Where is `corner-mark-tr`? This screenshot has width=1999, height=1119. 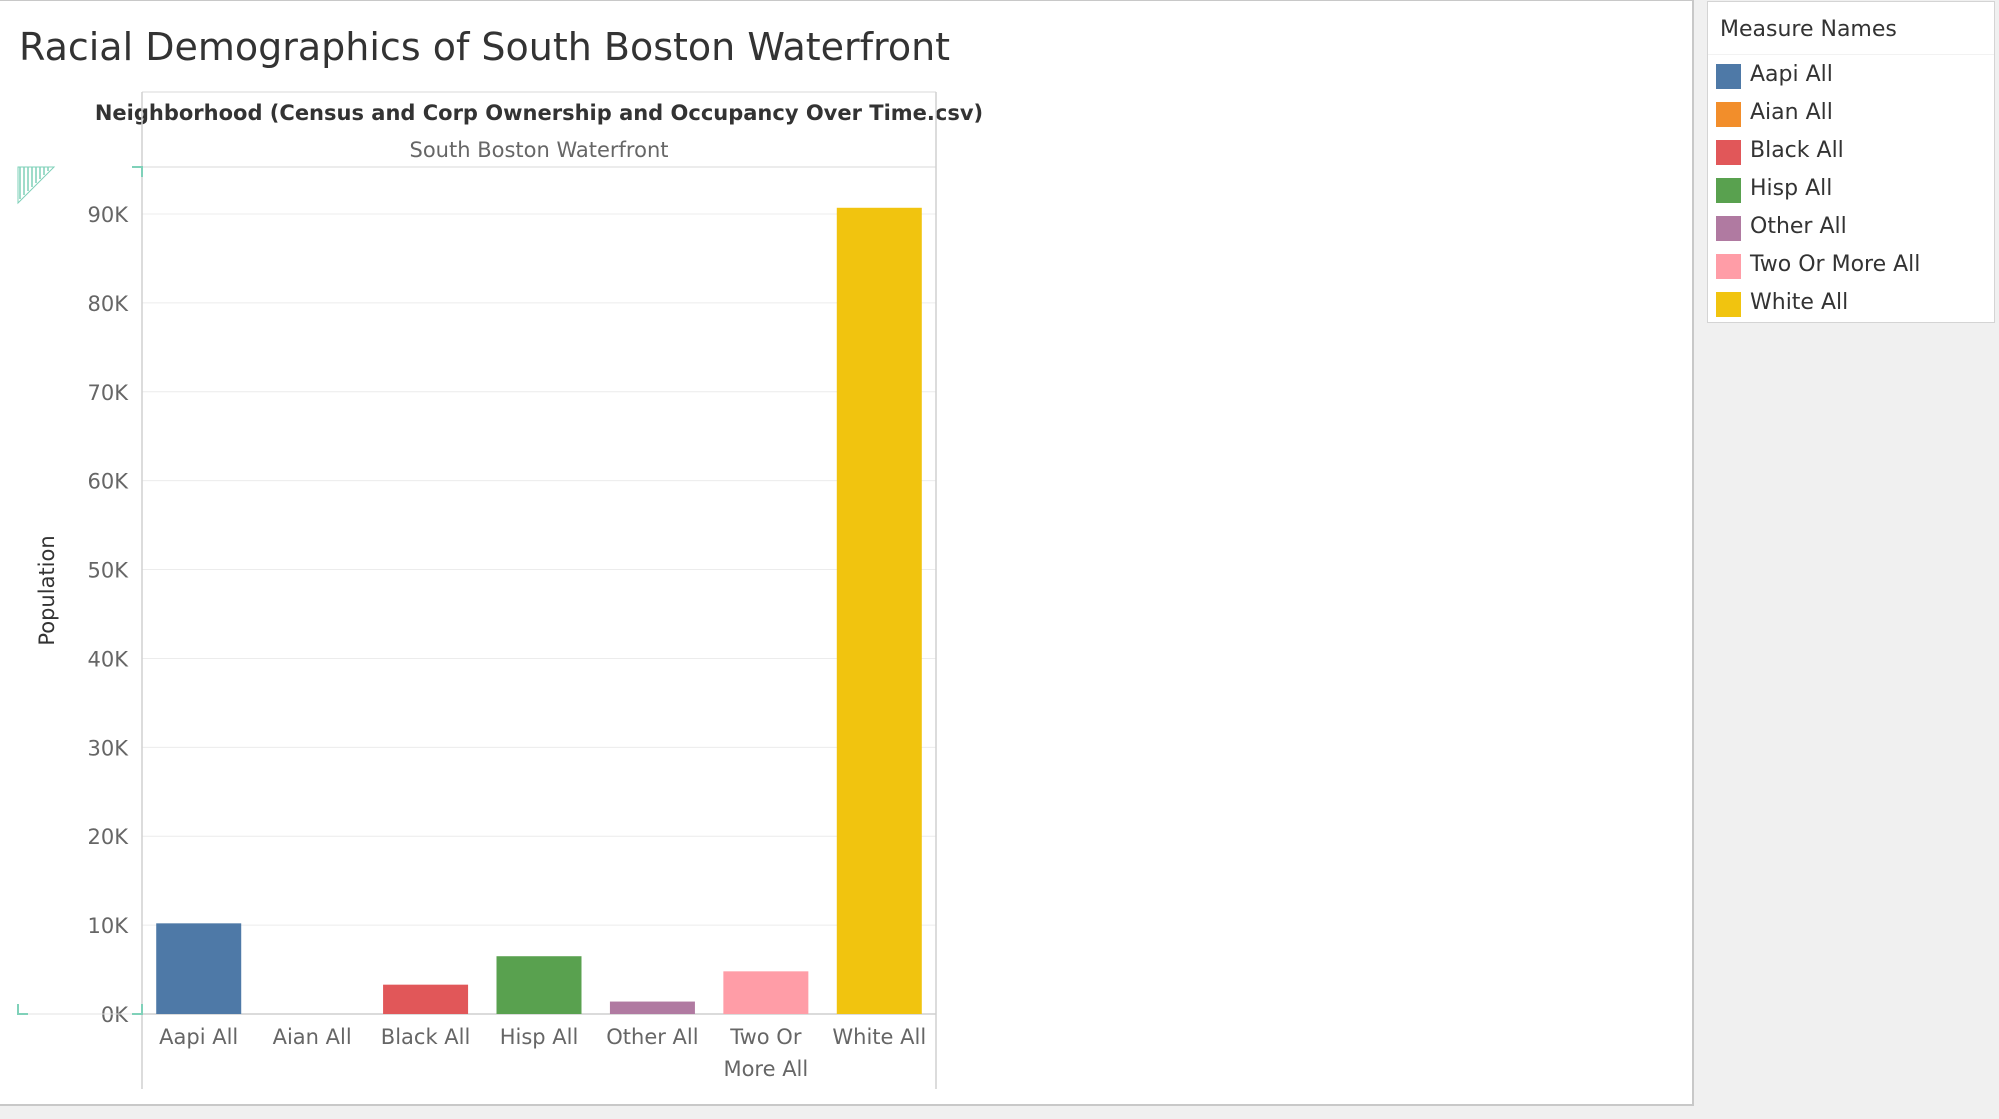
corner-mark-tr is located at coordinates (137, 171).